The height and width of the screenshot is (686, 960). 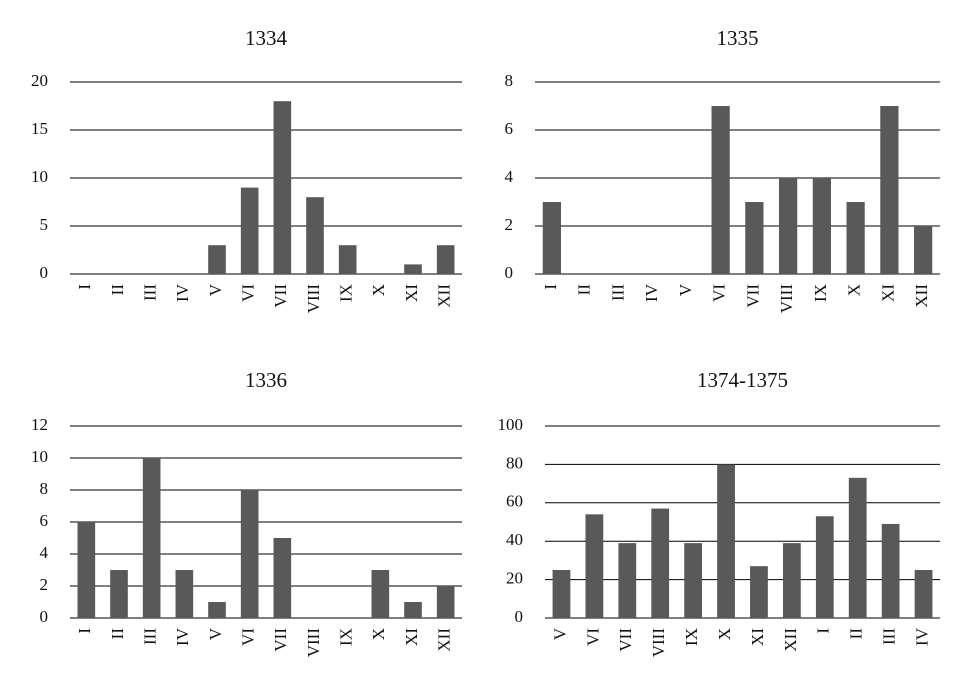 What do you see at coordinates (738, 38) in the screenshot?
I see `chart-title: 1335` at bounding box center [738, 38].